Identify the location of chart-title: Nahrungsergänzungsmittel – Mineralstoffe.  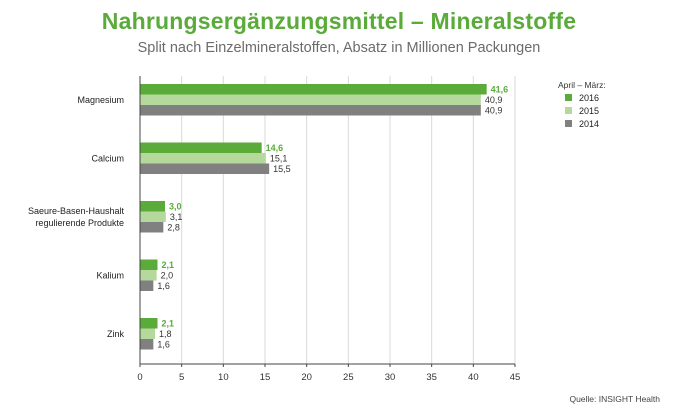
(339, 21).